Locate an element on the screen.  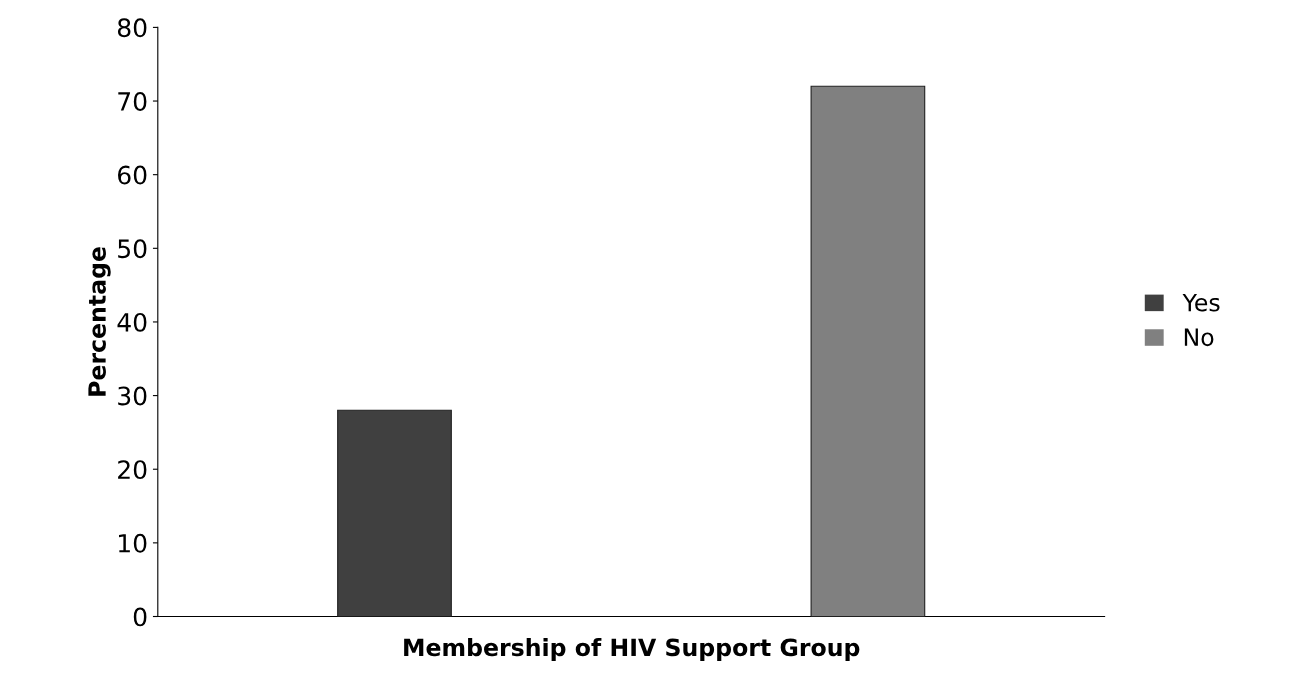
y-tick-label: 50 is located at coordinates (132, 249).